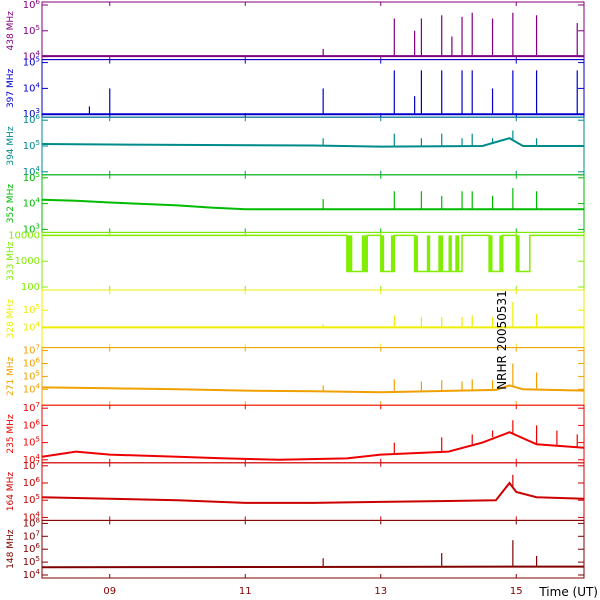  Describe the element at coordinates (30, 287) in the screenshot. I see `y-tick-label: 100` at that location.